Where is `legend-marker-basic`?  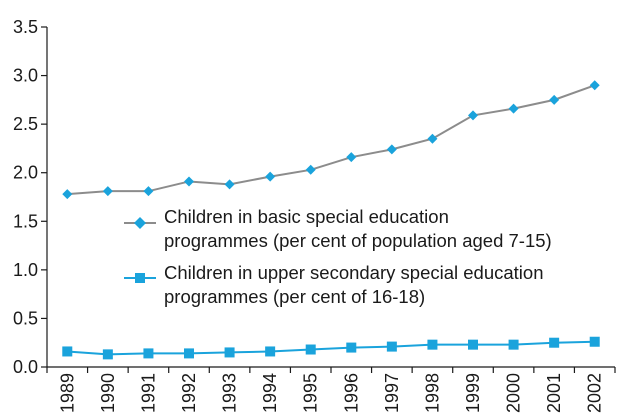 legend-marker-basic is located at coordinates (140, 223).